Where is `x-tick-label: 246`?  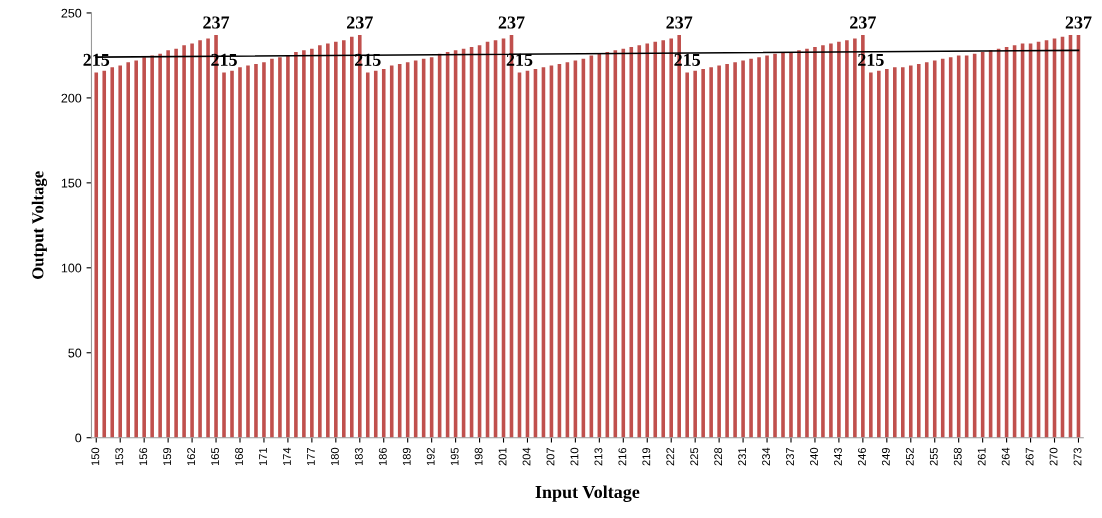 x-tick-label: 246 is located at coordinates (861, 456).